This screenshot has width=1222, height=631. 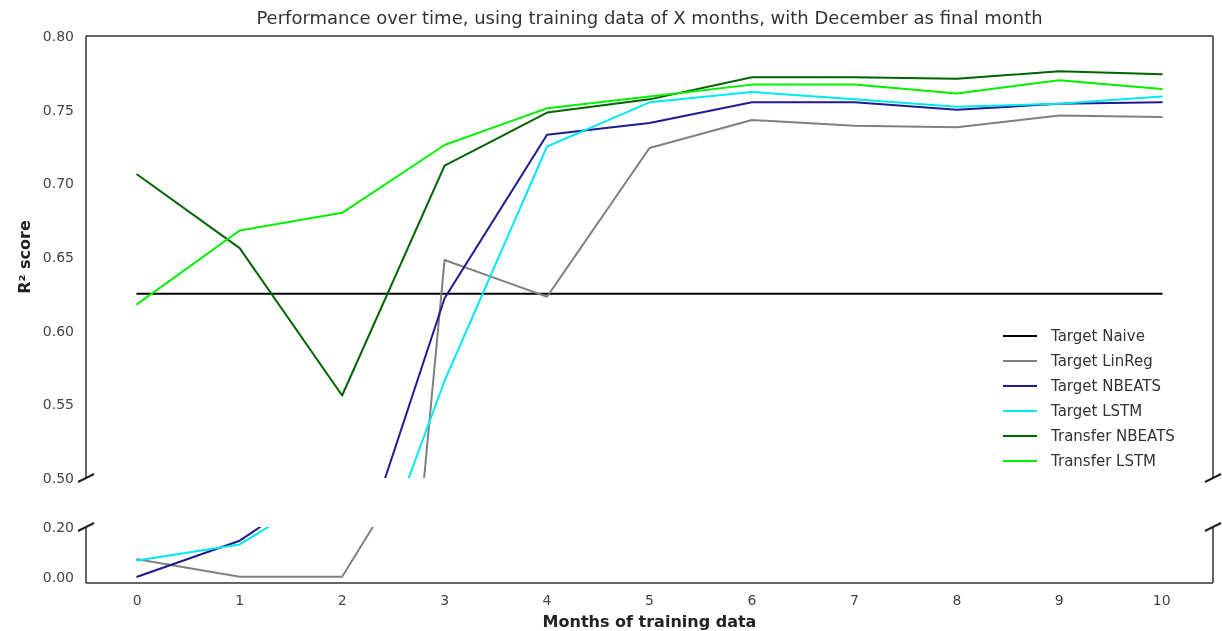 I want to click on x-tick-label: 6, so click(x=752, y=600).